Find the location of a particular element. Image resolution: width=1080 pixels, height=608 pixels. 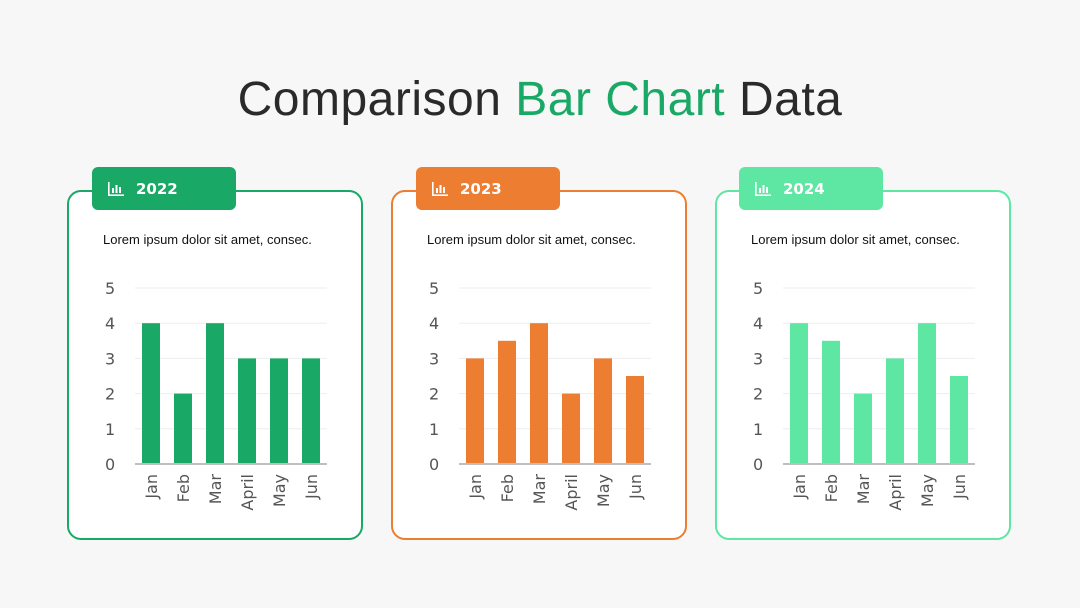

title-accent: Bar Chart is located at coordinates (620, 99).